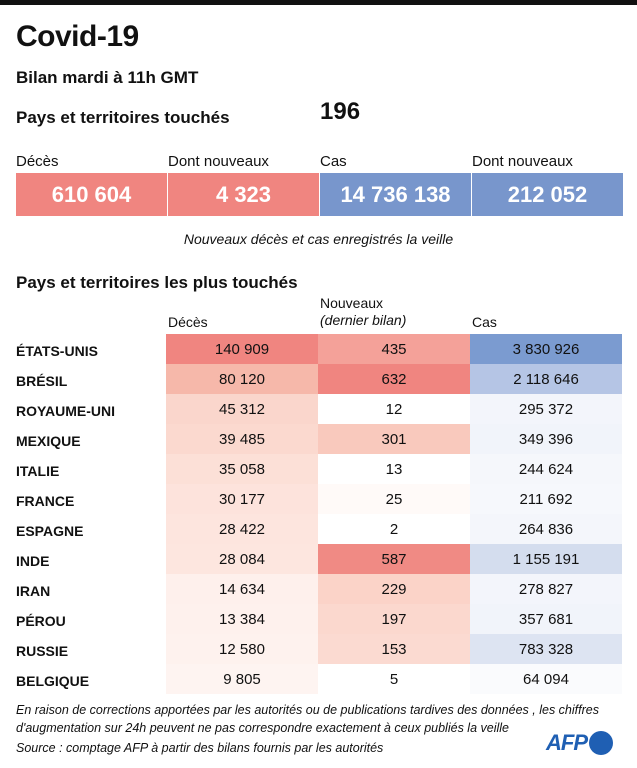 The width and height of the screenshot is (637, 768). I want to click on nouveaux-cell: 197, so click(394, 619).